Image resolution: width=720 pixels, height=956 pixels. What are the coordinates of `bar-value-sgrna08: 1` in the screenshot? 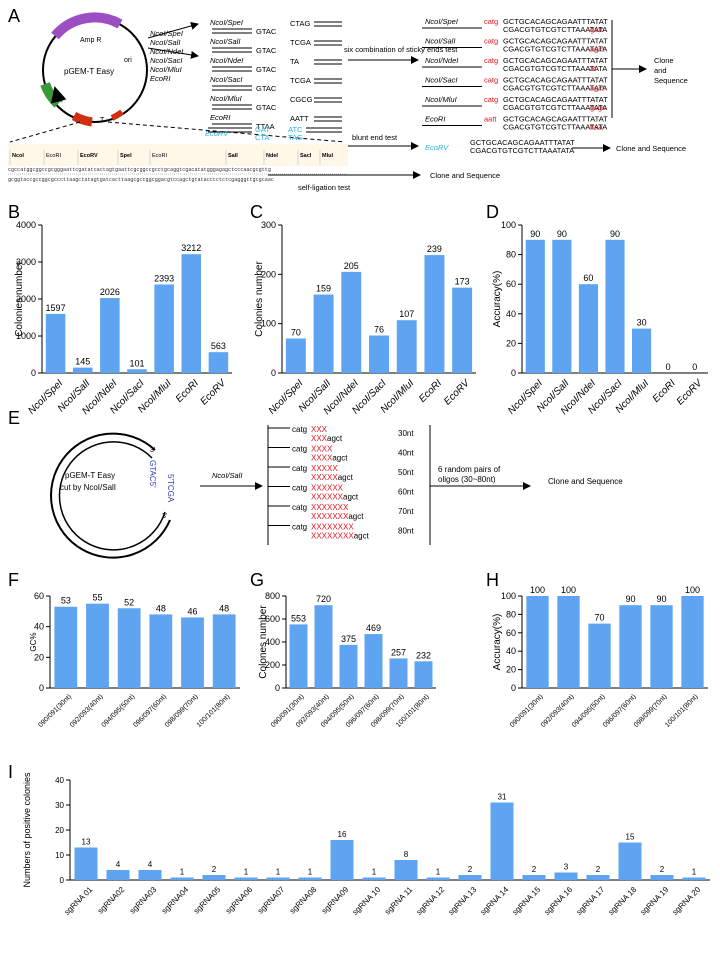 It's located at (310, 872).